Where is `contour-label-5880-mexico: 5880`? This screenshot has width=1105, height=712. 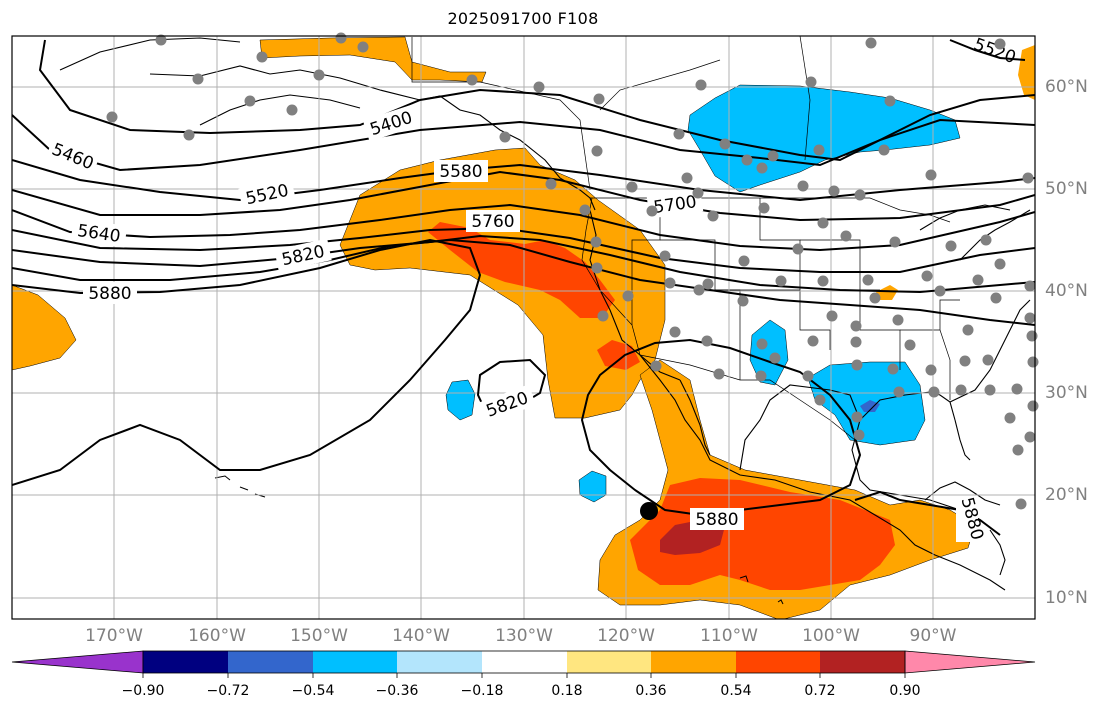
contour-label-5880-mexico: 5880 is located at coordinates (716, 520).